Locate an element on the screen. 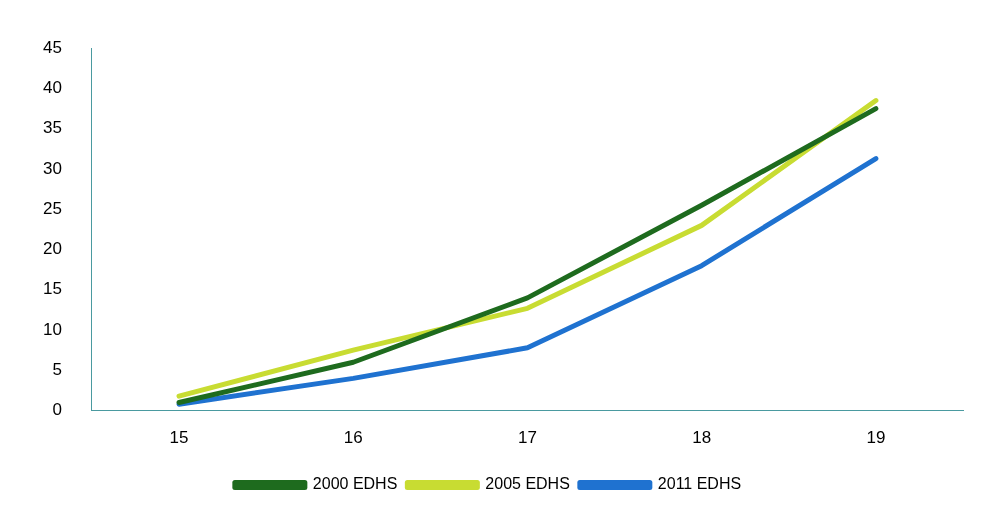 The image size is (1003, 518). x-tick-label: 15 is located at coordinates (179, 438).